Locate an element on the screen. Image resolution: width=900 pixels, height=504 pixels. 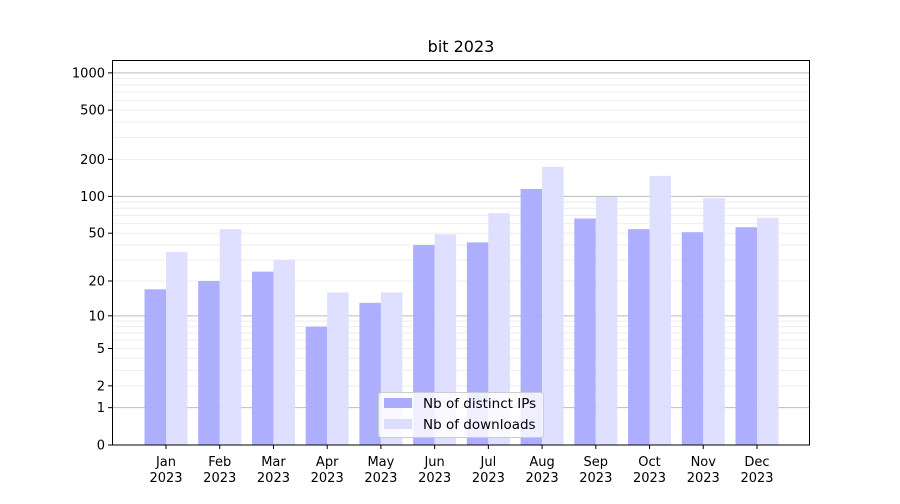
x-tick-label-month: Jul is located at coordinates (488, 462).